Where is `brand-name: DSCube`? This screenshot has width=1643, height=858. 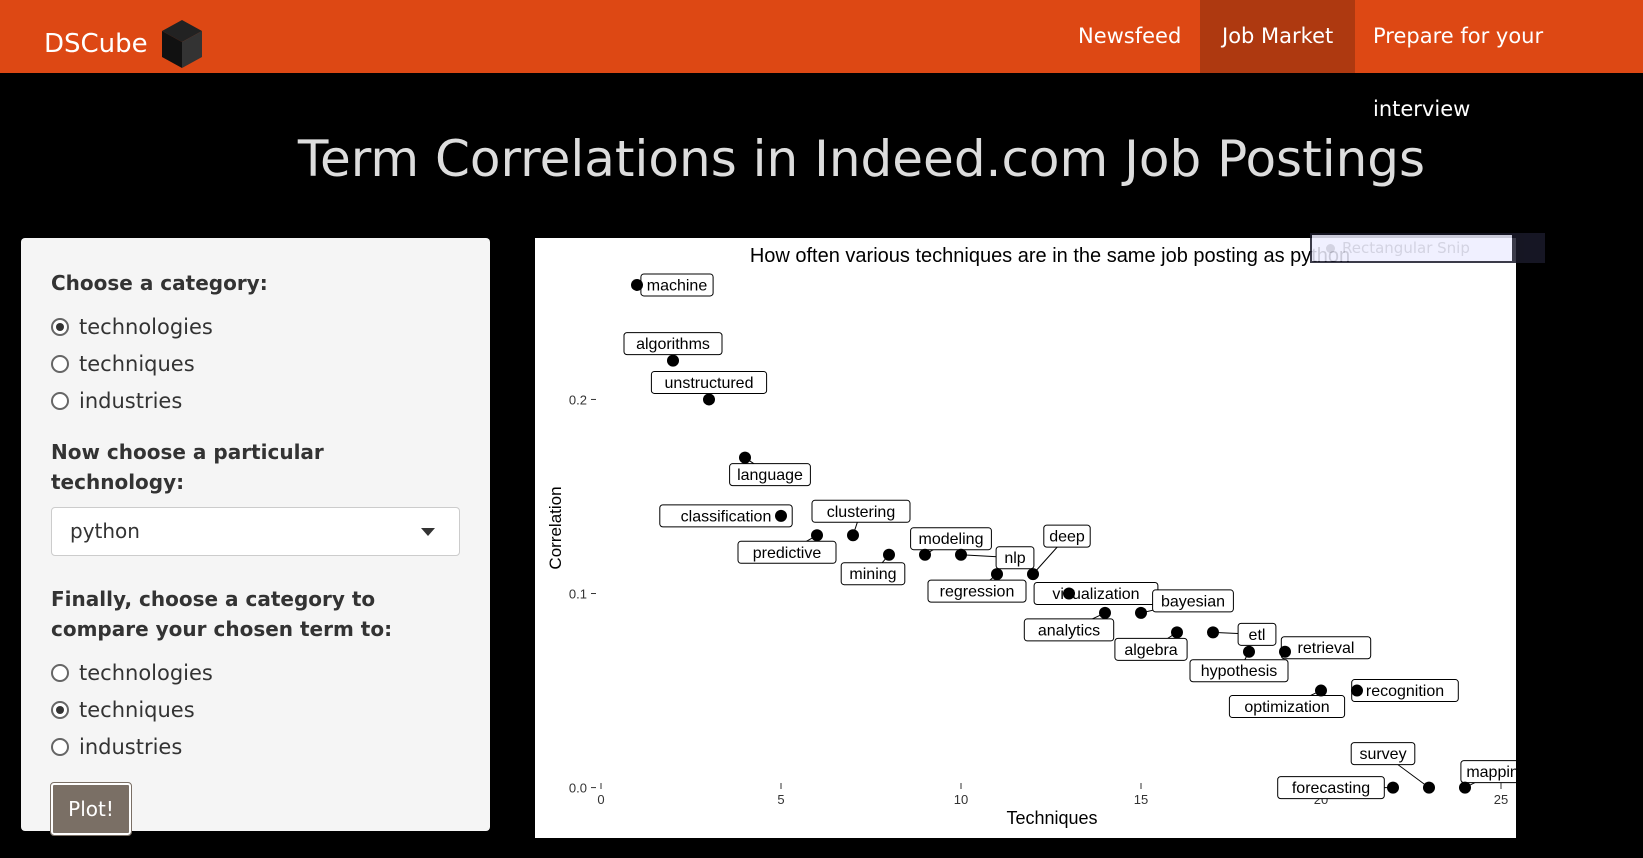
brand-name: DSCube is located at coordinates (96, 44).